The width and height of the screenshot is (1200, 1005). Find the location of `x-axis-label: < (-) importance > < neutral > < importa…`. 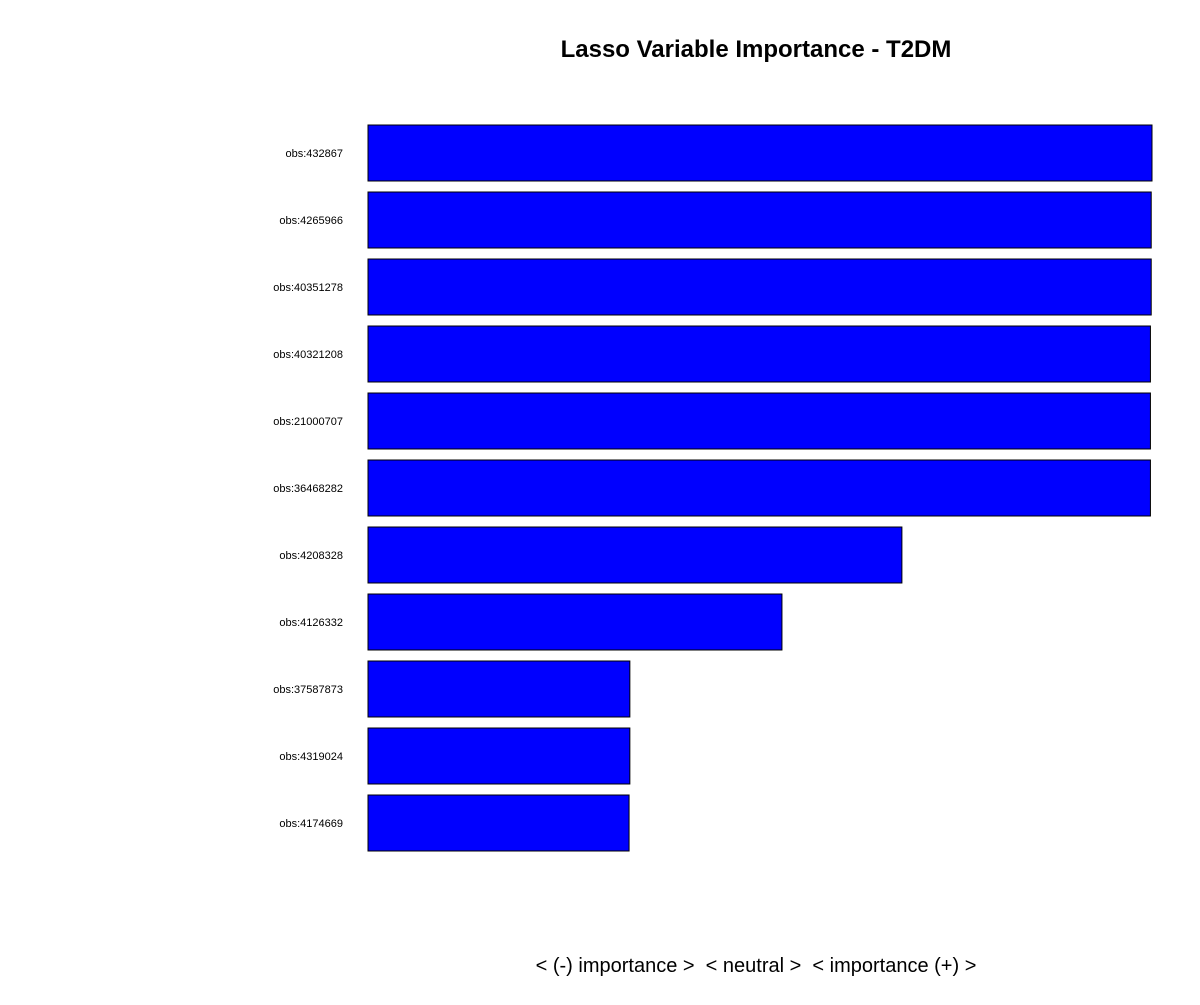

x-axis-label: < (-) importance > < neutral > < importa… is located at coordinates (756, 966).